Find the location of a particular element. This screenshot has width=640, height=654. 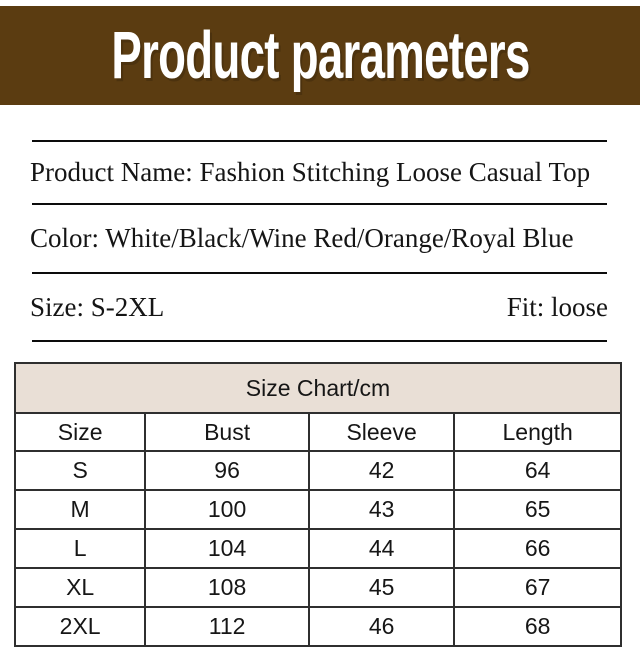

table-cell: 2XL is located at coordinates (80, 626).